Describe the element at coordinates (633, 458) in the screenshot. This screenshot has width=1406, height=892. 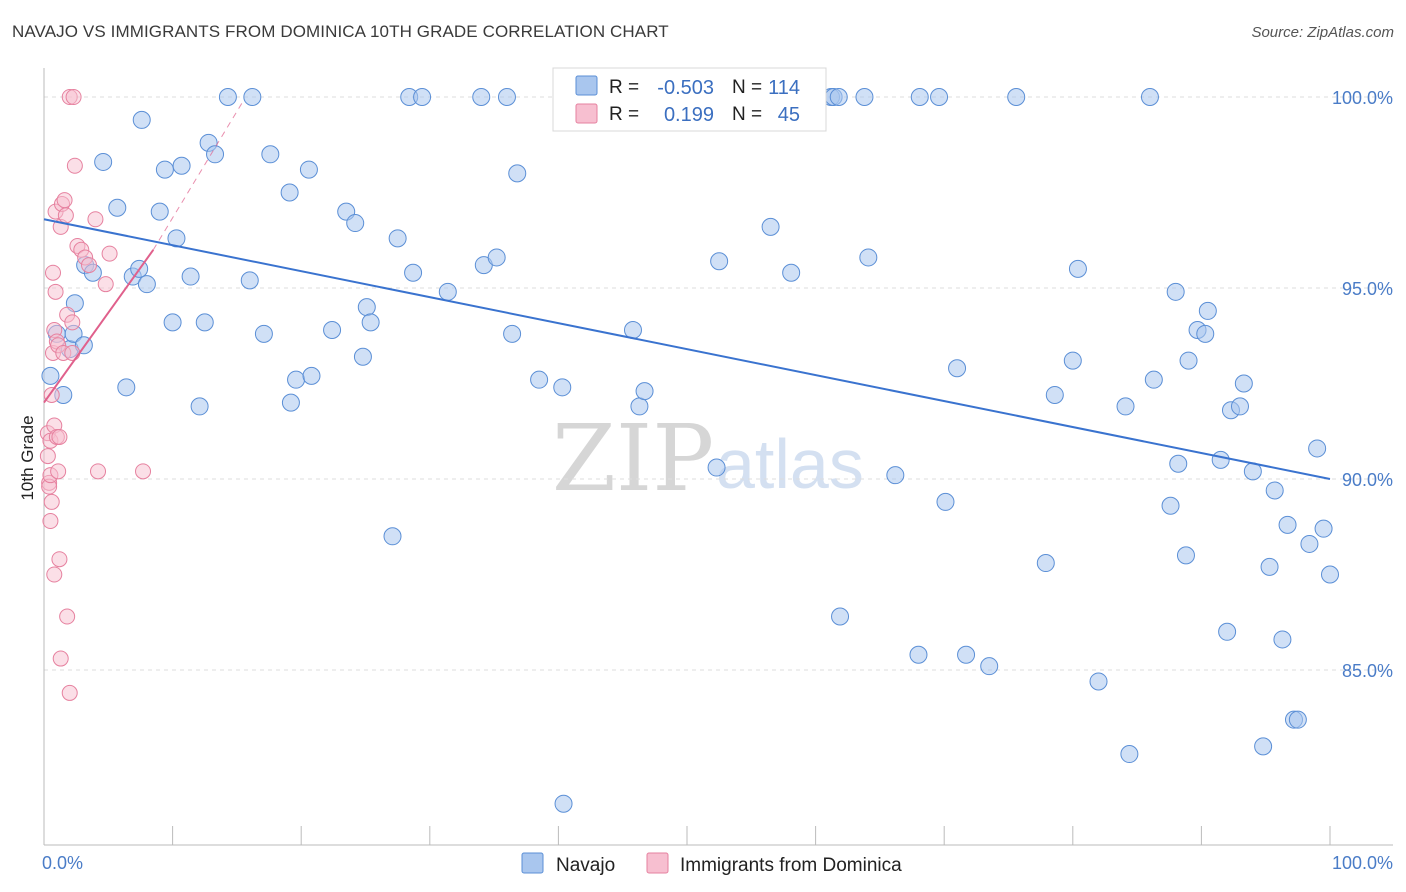
I see `watermark-zip: ZIP` at that location.